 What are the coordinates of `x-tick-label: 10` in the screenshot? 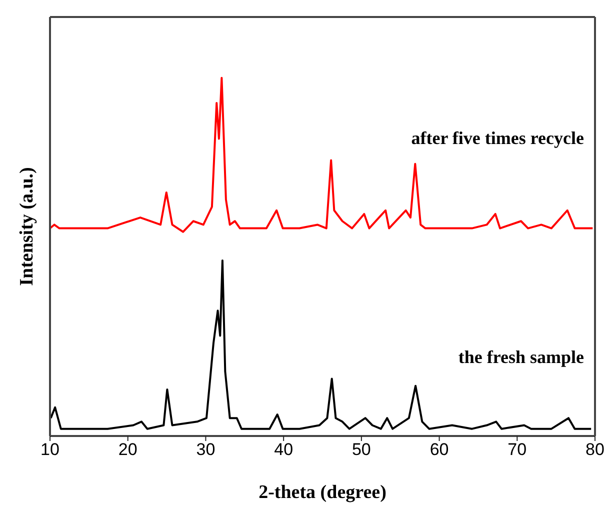 It's located at (50, 450).